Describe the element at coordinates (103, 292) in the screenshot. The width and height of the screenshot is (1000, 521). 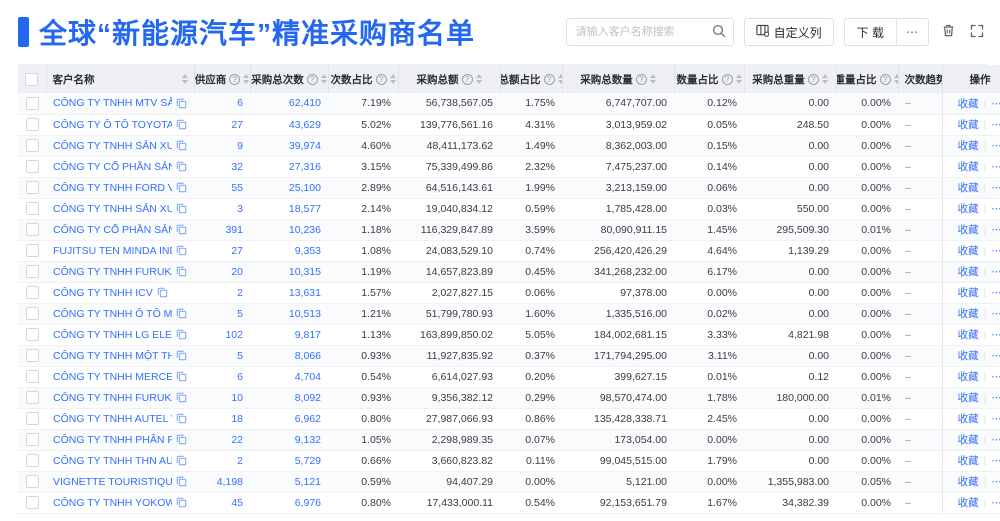
I see `customer-name-link: CÔNG TY TNHH ICV` at that location.